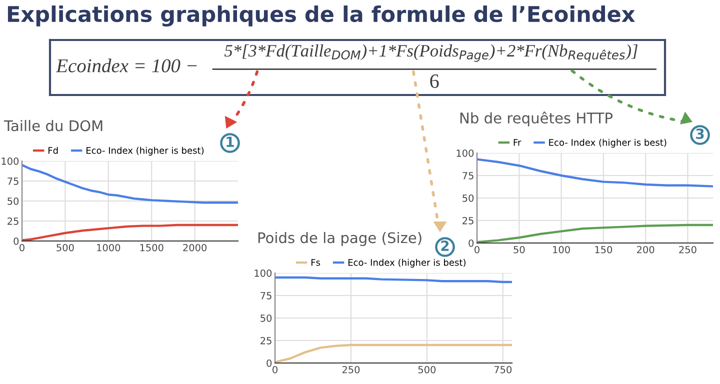  What do you see at coordinates (53, 126) in the screenshot?
I see `chart-title: Taille du DOM` at bounding box center [53, 126].